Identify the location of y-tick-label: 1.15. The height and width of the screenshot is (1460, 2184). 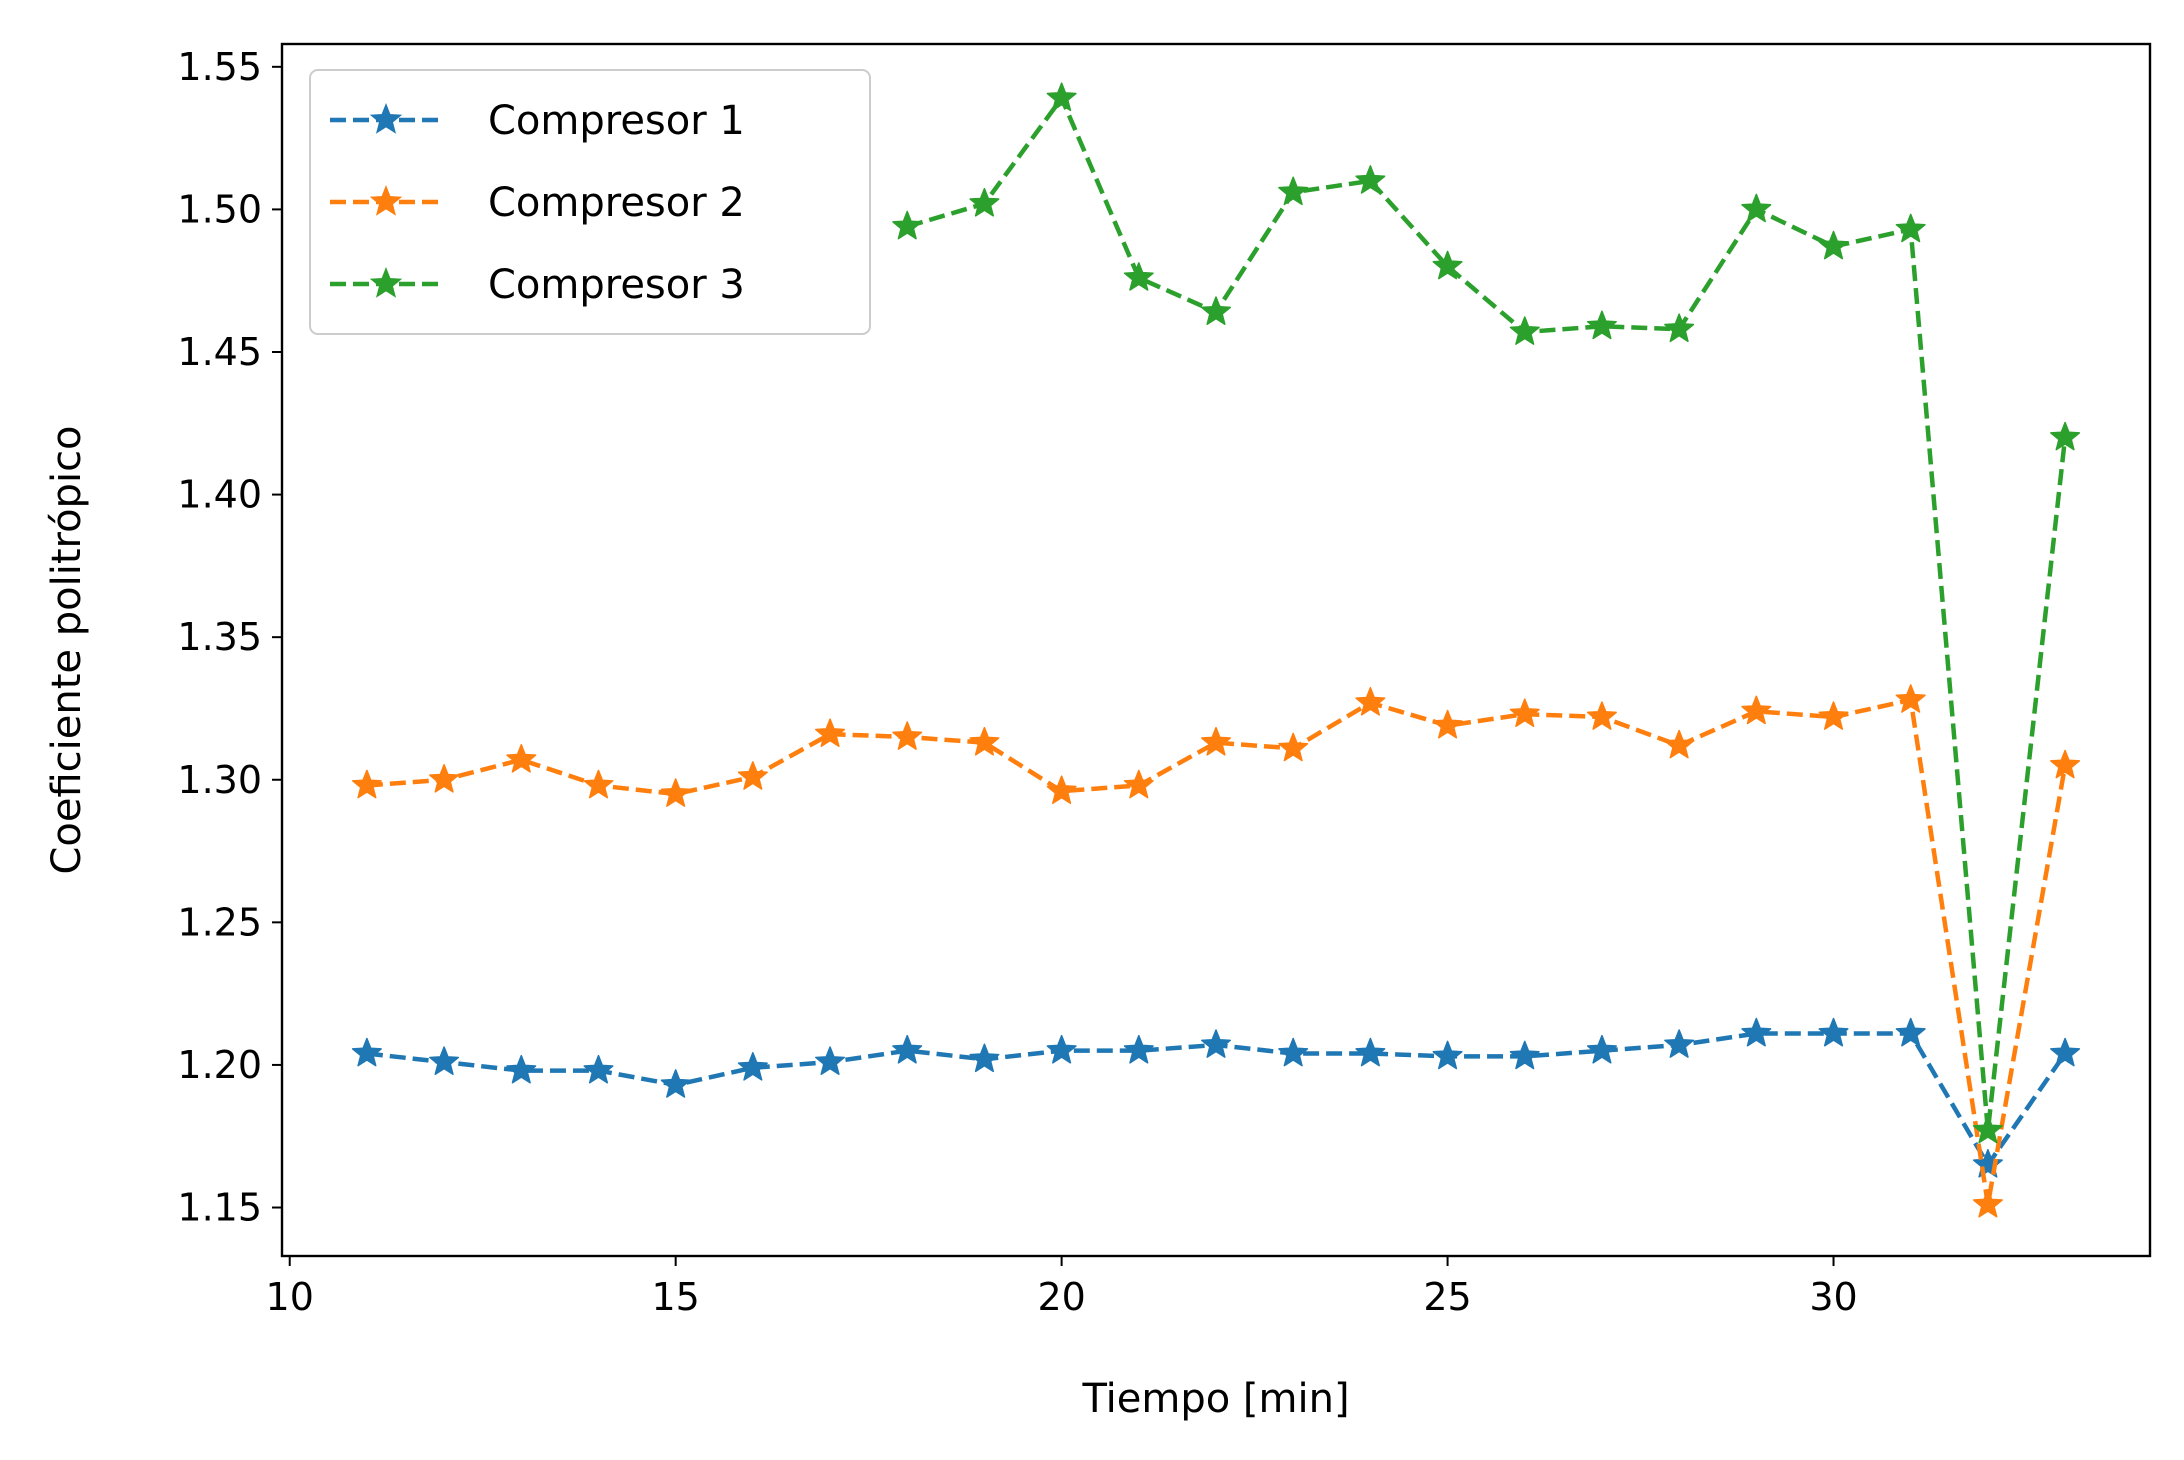
(219, 1208).